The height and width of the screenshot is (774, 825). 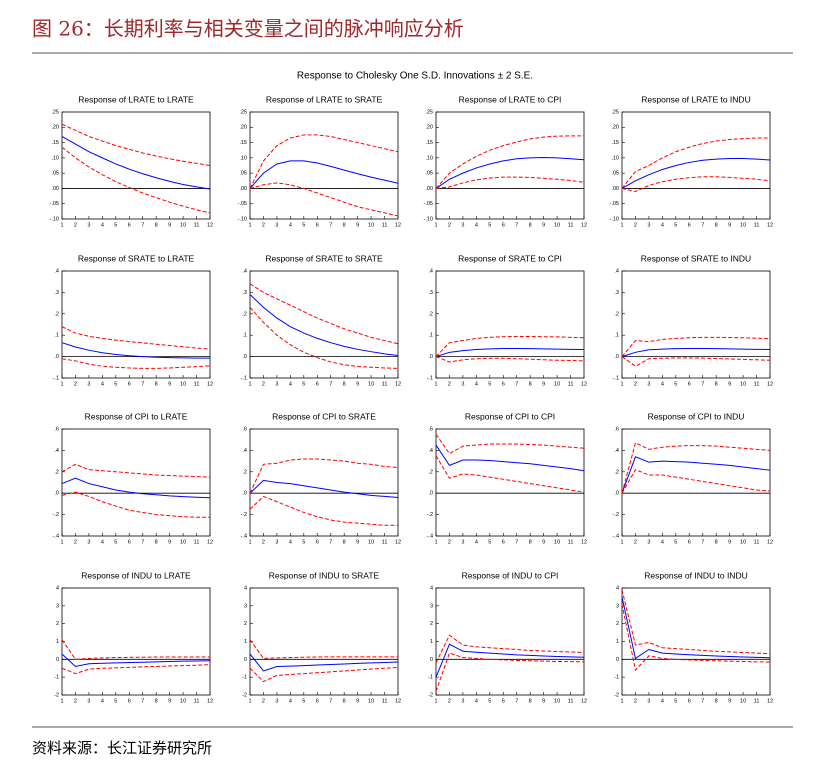 I want to click on panel-title: Response of CPI to CPI, so click(x=510, y=416).